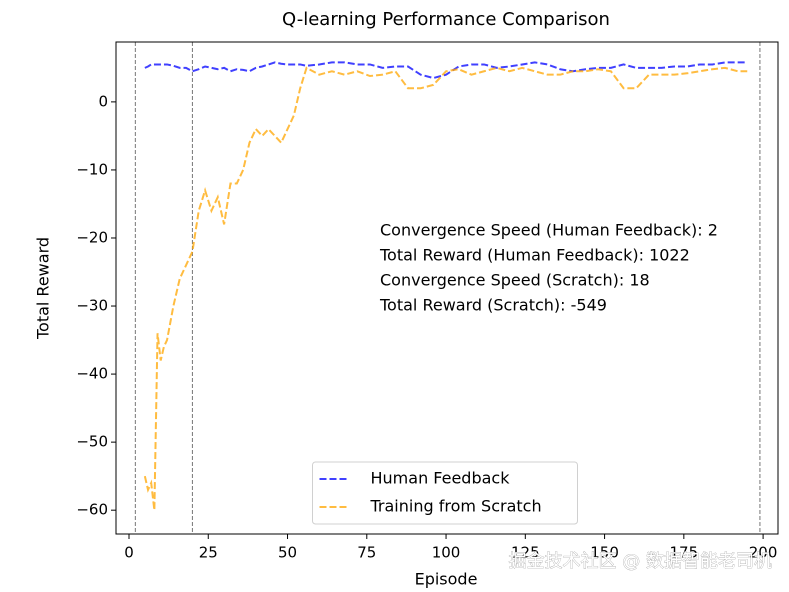 The height and width of the screenshot is (592, 789). I want to click on legend-label: Training from Scratch, so click(456, 506).